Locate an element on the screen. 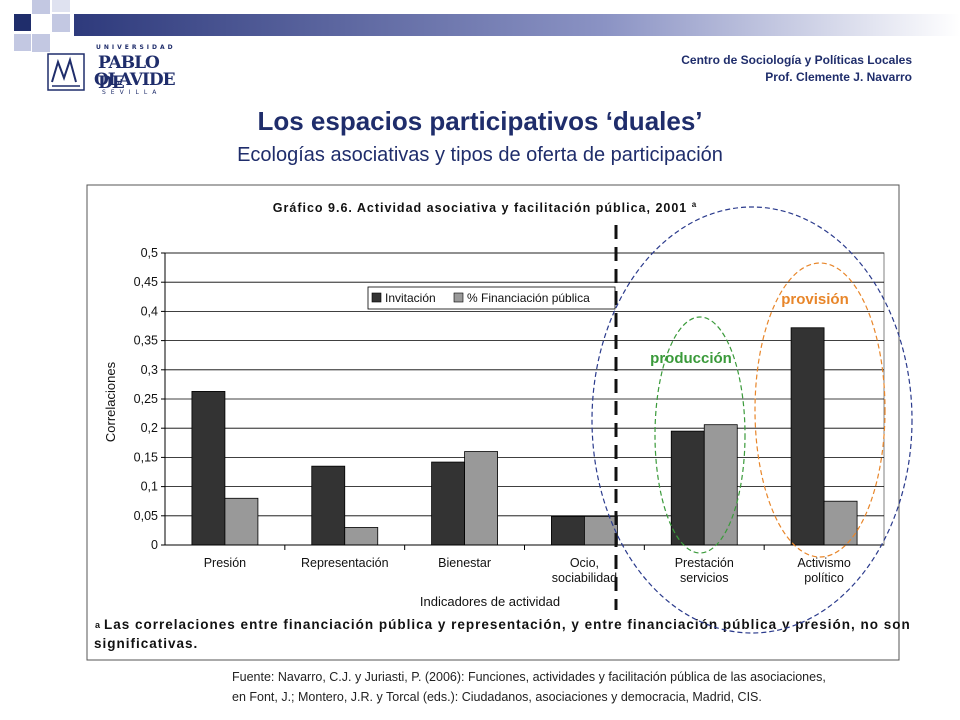 This screenshot has width=960, height=720. provision-label: provisión is located at coordinates (815, 299).